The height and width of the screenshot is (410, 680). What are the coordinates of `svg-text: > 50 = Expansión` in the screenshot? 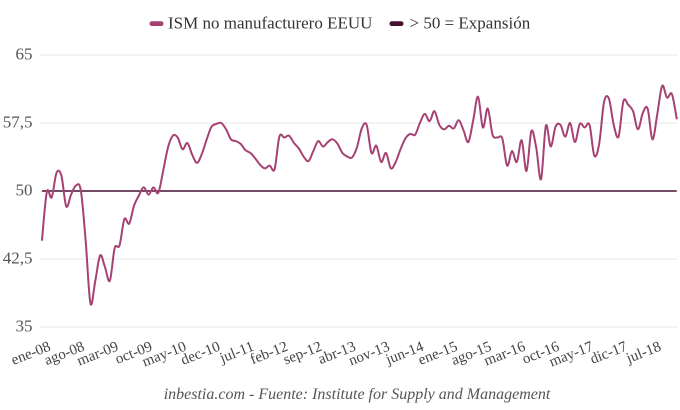 It's located at (470, 22).